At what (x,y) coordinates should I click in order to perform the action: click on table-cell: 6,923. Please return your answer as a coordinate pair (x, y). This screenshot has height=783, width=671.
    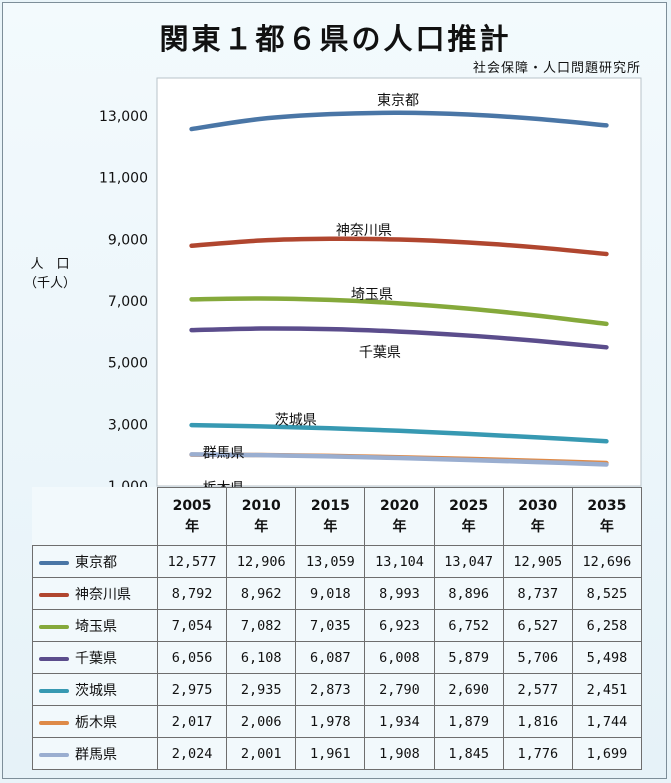
    Looking at the image, I should click on (399, 625).